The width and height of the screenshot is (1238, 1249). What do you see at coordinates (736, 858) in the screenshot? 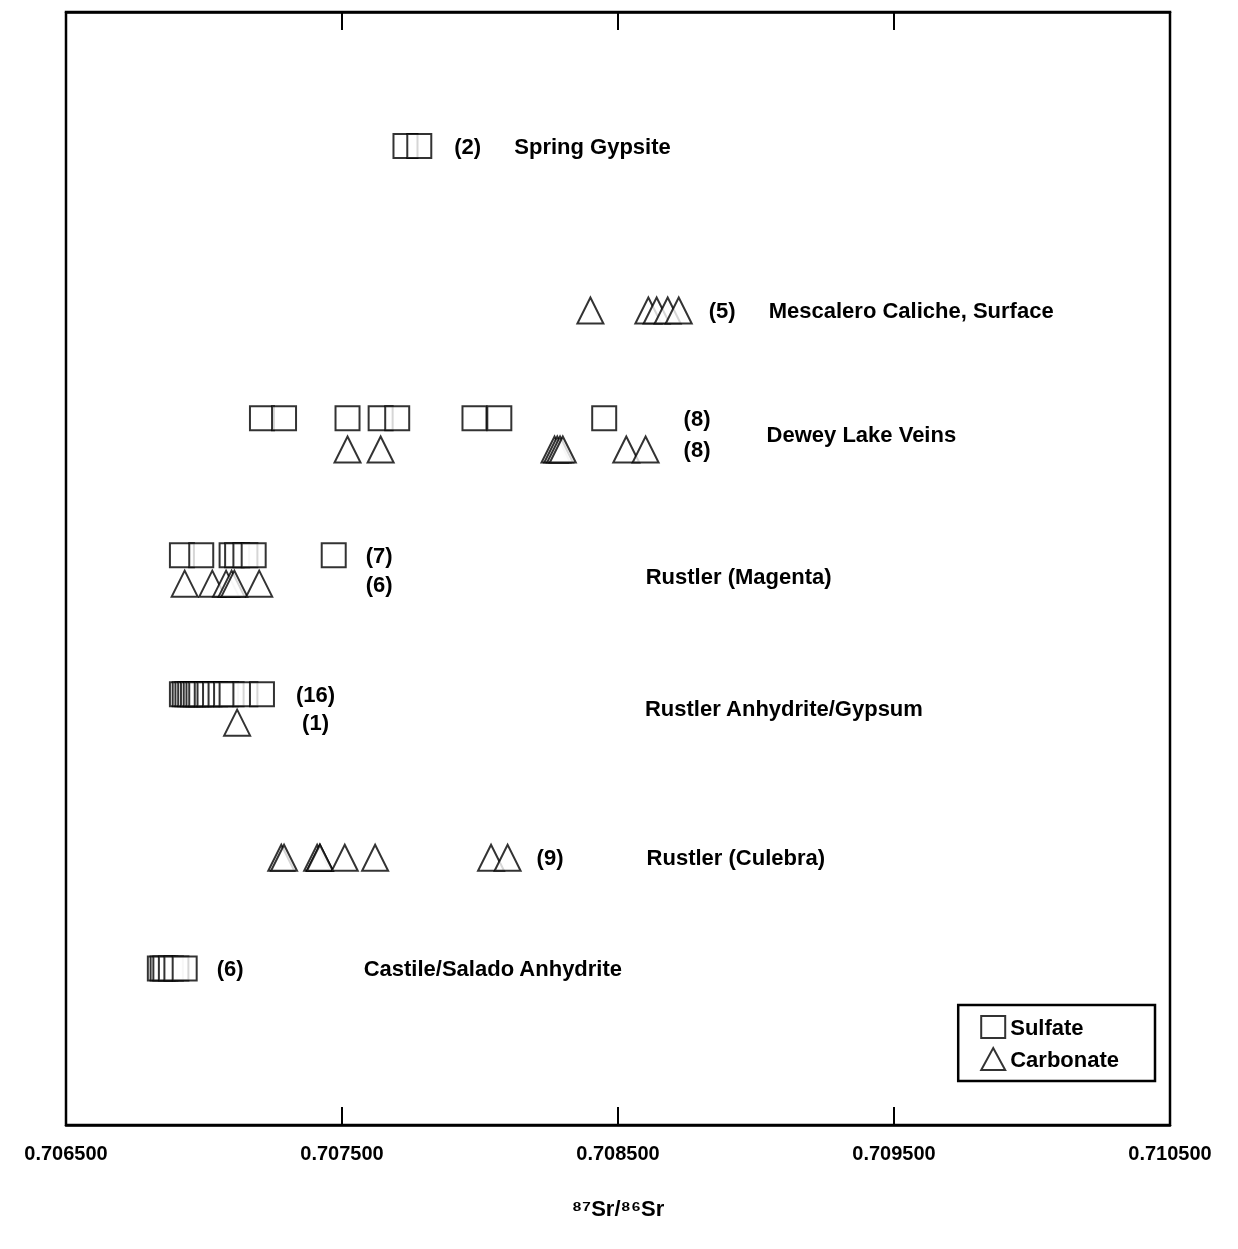
I see `annotation: Rustler (Culebra)` at bounding box center [736, 858].